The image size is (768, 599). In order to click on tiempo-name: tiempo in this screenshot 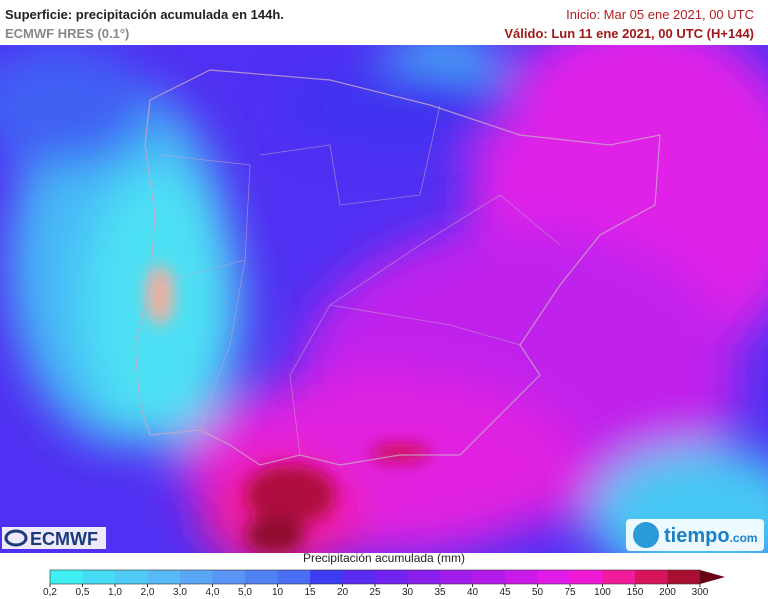, I will do `click(697, 536)`.